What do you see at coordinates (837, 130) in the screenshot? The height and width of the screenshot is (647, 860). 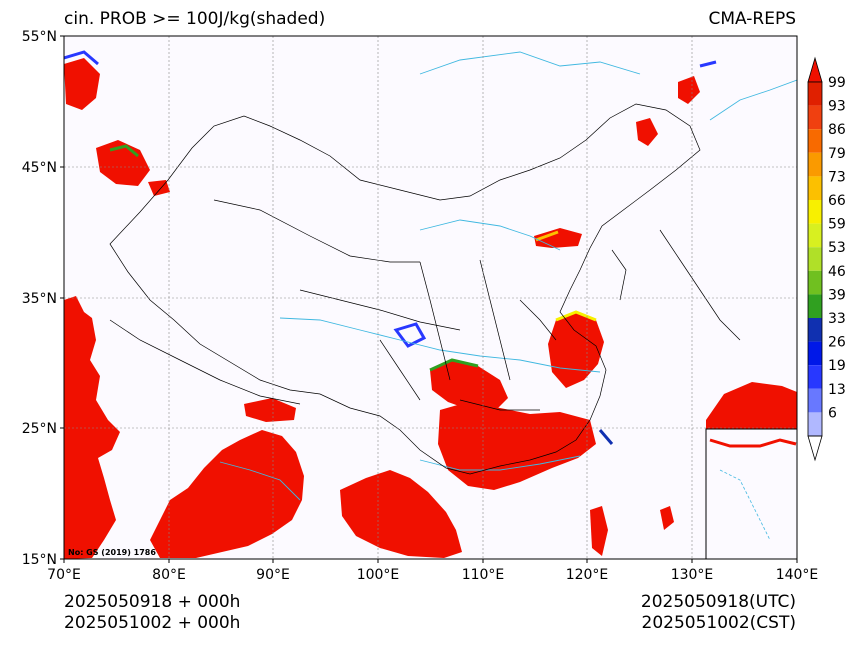 I see `colorbar-level-label: 86` at bounding box center [837, 130].